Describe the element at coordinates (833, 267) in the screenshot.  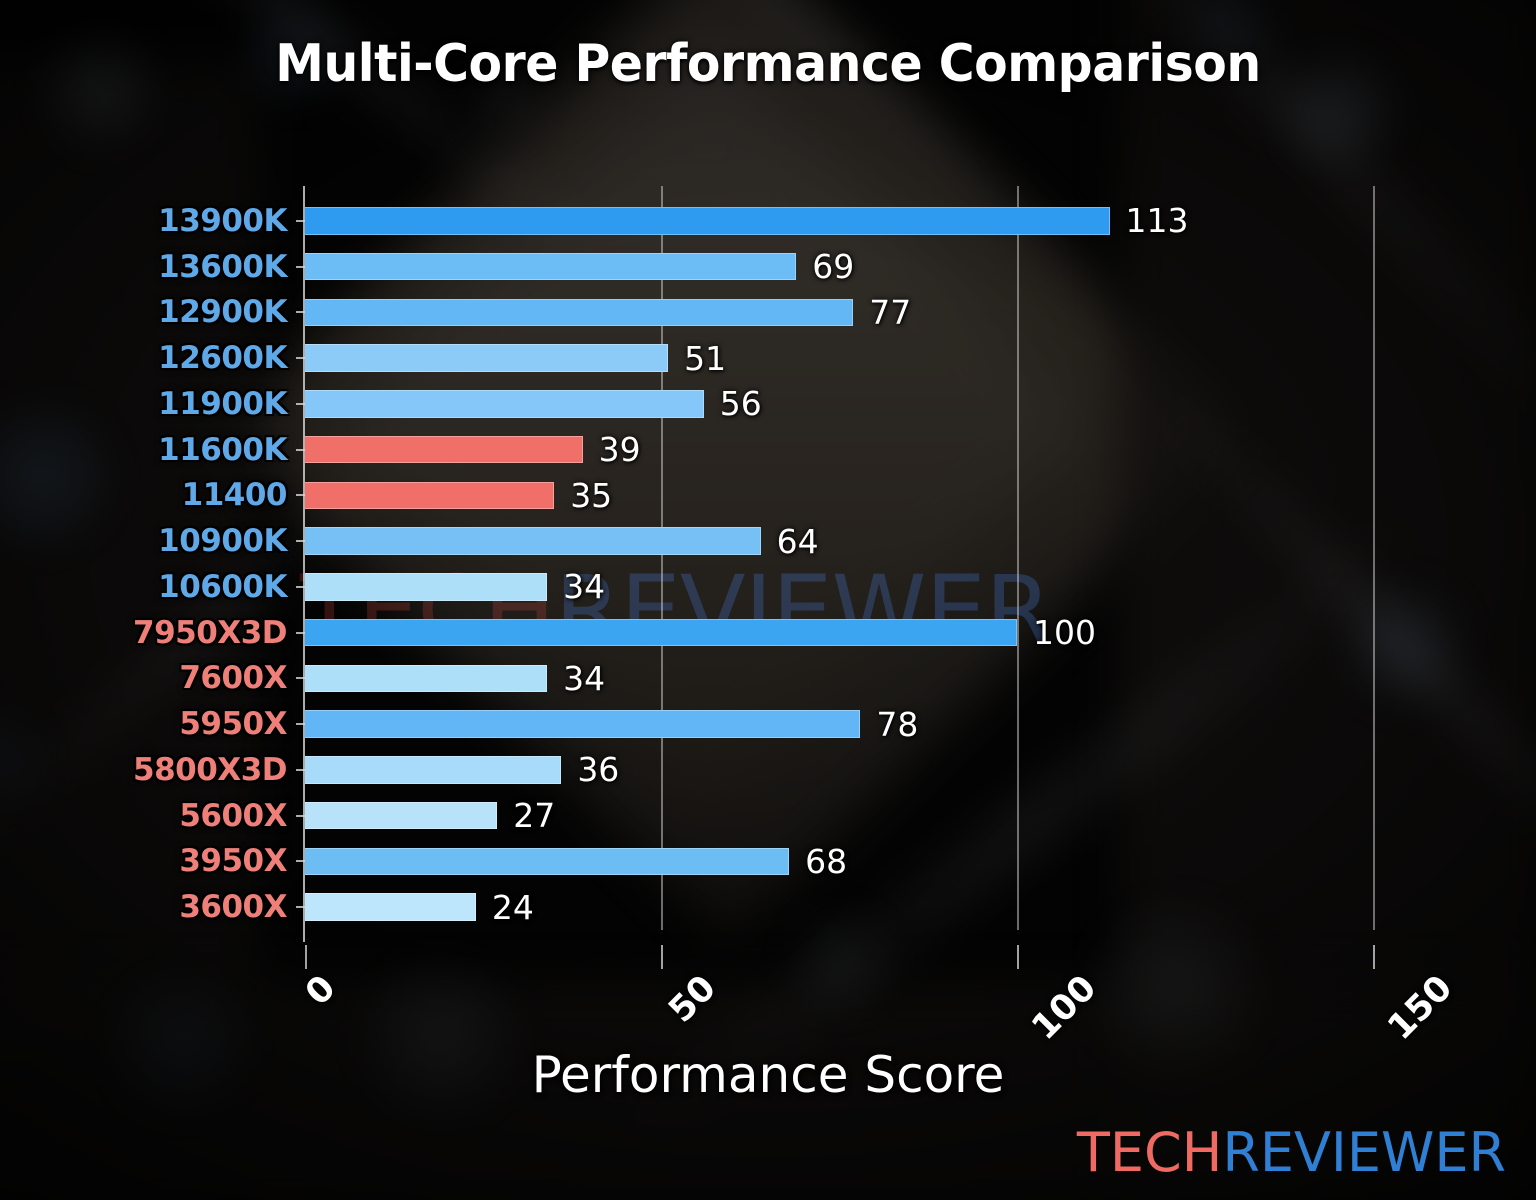
I see `value-label-13600k: 69` at that location.